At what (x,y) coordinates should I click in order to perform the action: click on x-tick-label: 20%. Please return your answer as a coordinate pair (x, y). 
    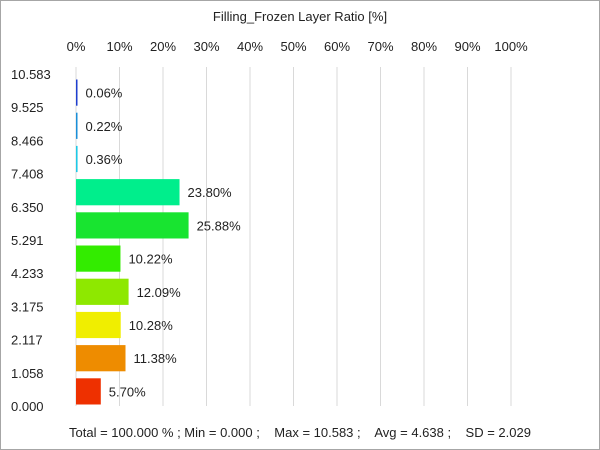
    Looking at the image, I should click on (163, 46).